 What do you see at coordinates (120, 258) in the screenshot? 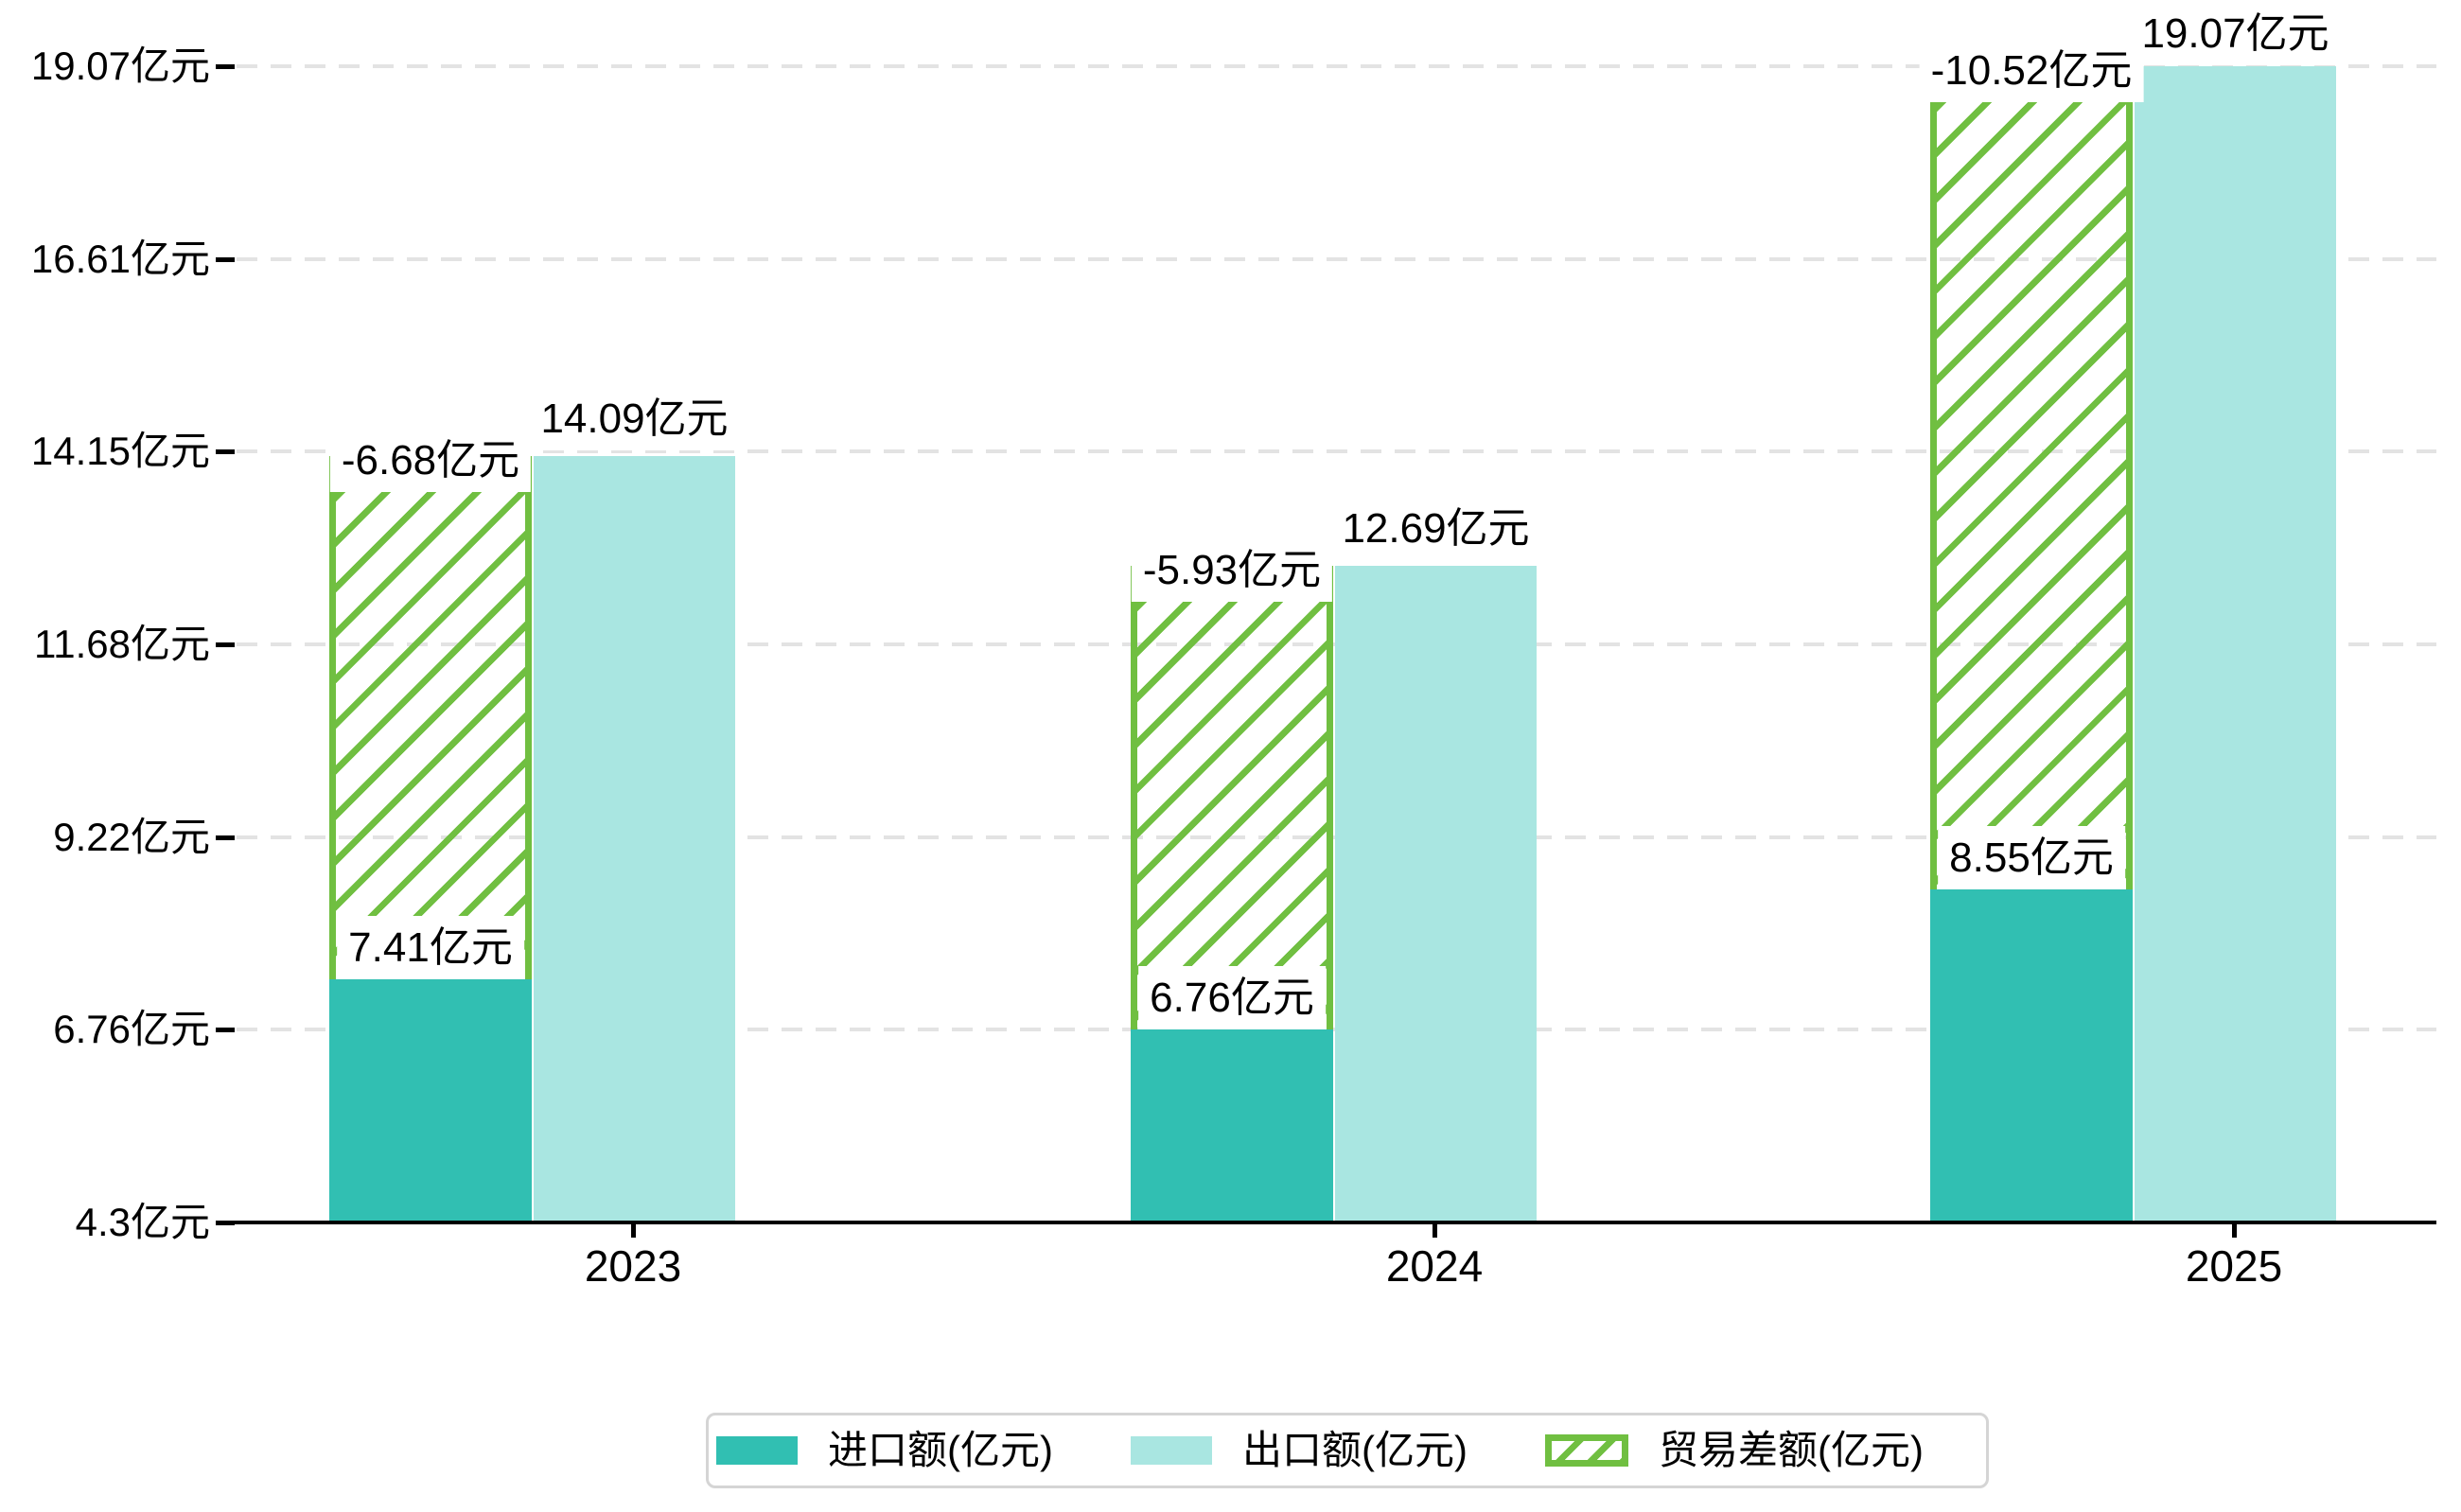
I see `y-axis-tick-label: 16.61亿元` at bounding box center [120, 258].